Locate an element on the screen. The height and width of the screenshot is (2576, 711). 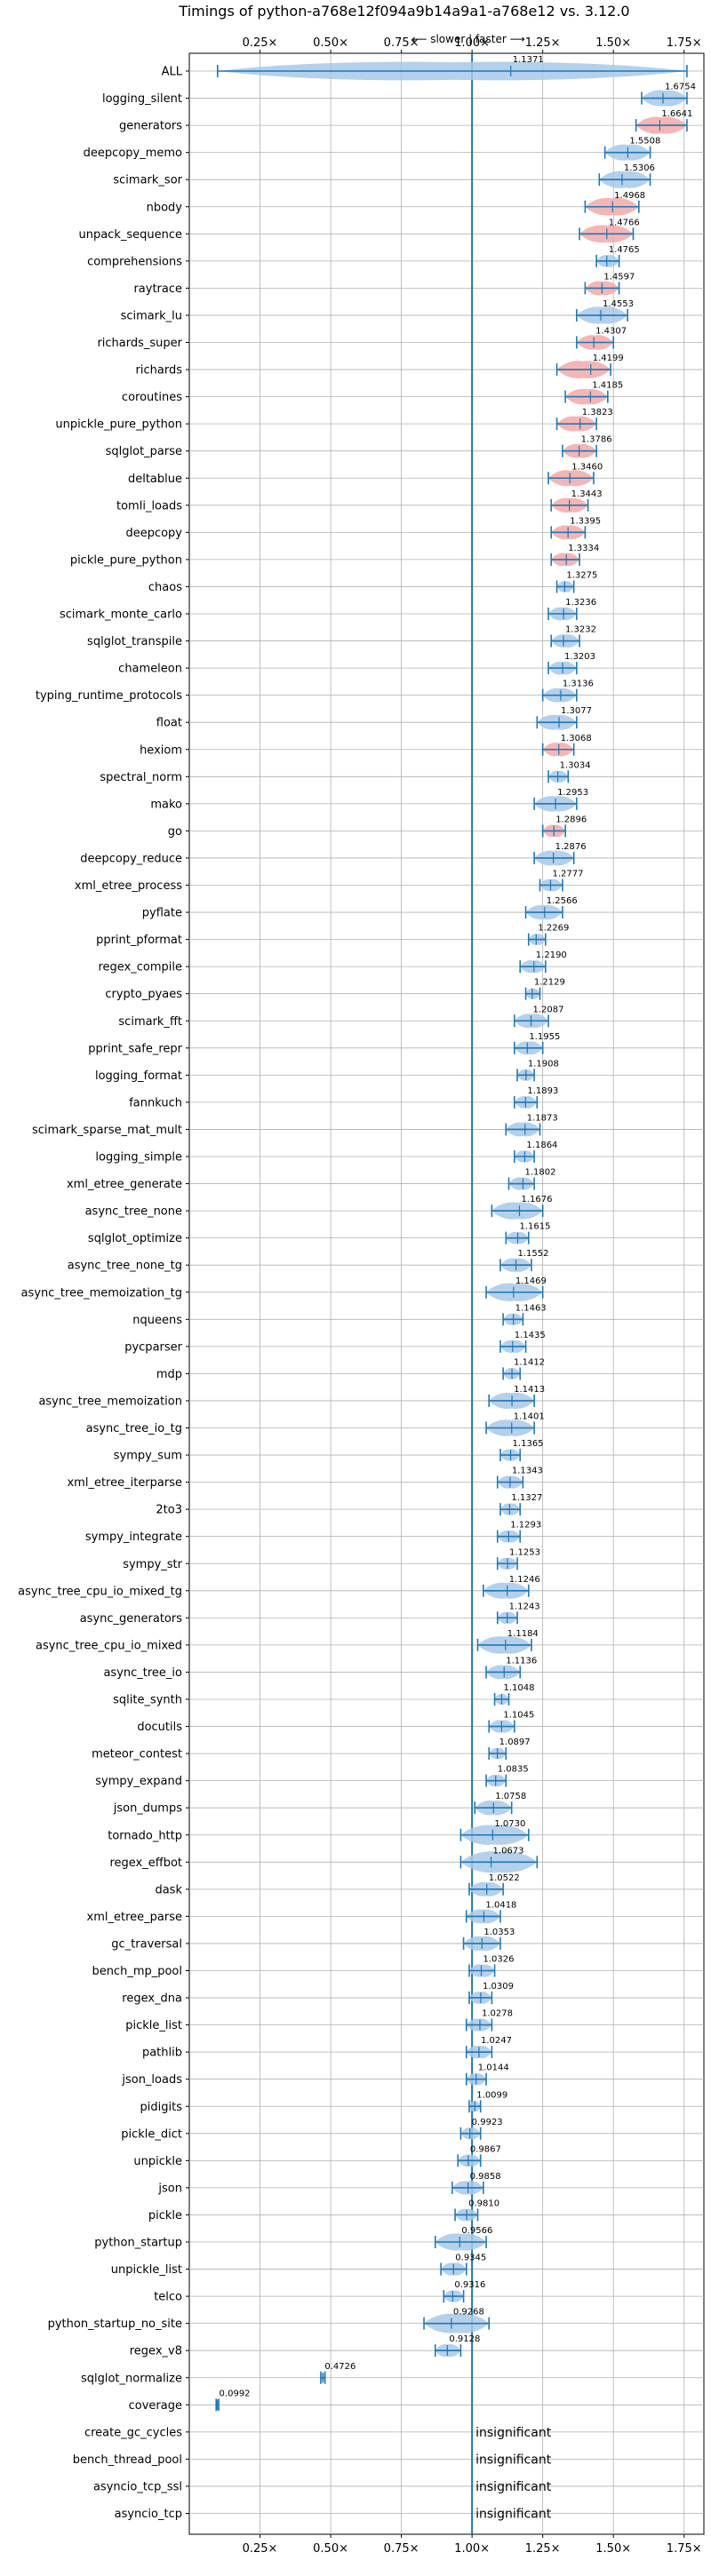
value-label: 1.2876 is located at coordinates (571, 847).